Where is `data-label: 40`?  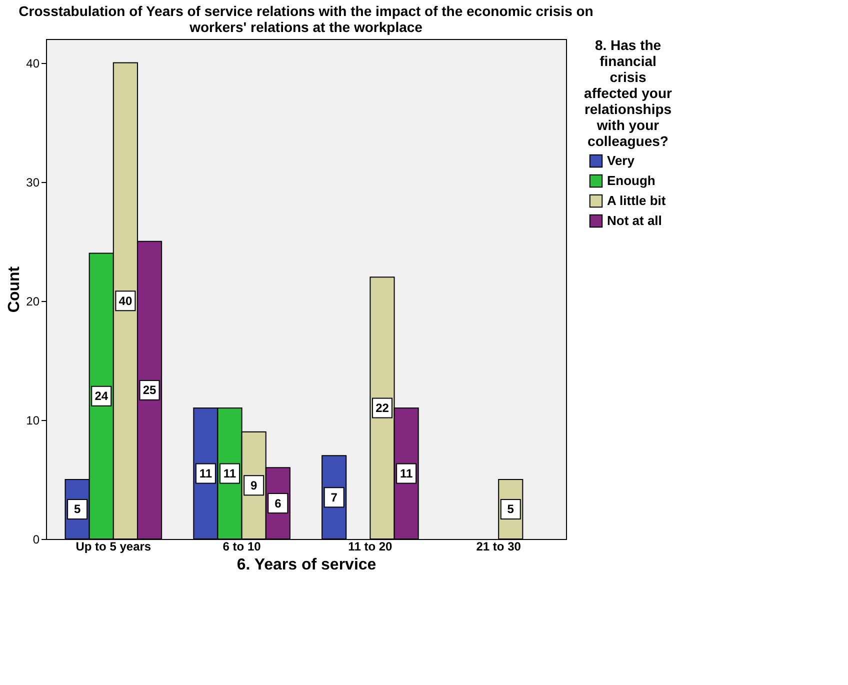
data-label: 40 is located at coordinates (125, 301).